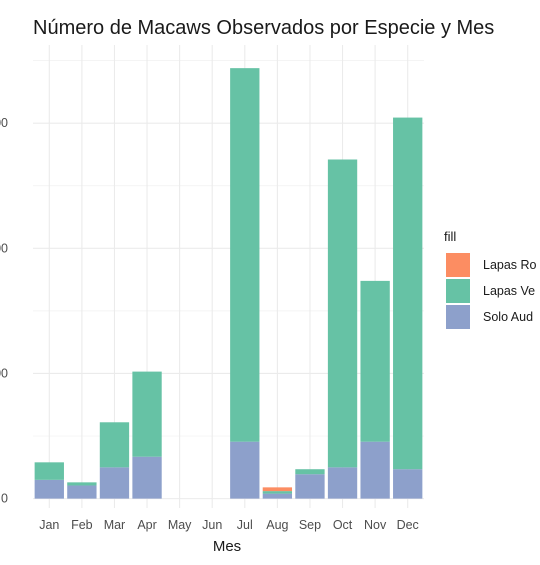 Image resolution: width=540 pixels, height=565 pixels. What do you see at coordinates (227, 546) in the screenshot?
I see `x-axis-label: Mes` at bounding box center [227, 546].